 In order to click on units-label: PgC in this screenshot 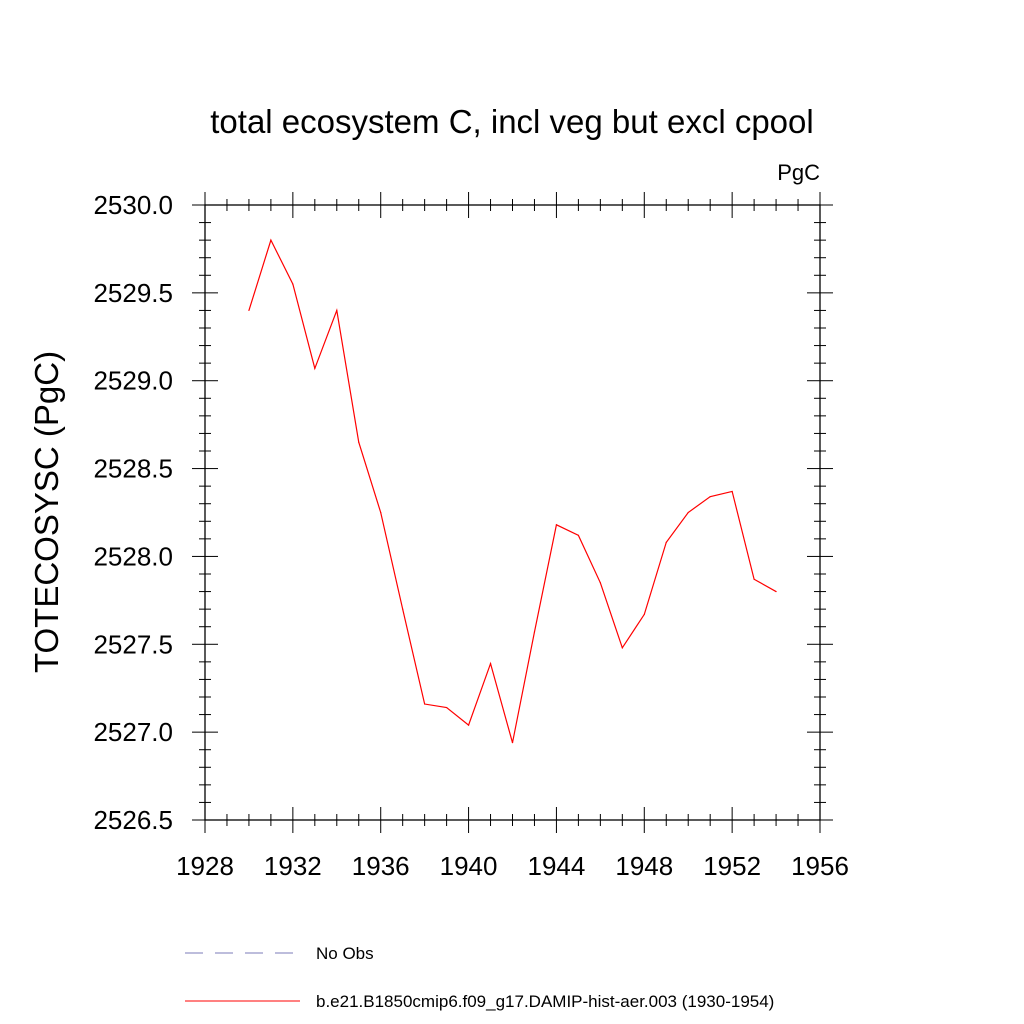, I will do `click(798, 172)`.